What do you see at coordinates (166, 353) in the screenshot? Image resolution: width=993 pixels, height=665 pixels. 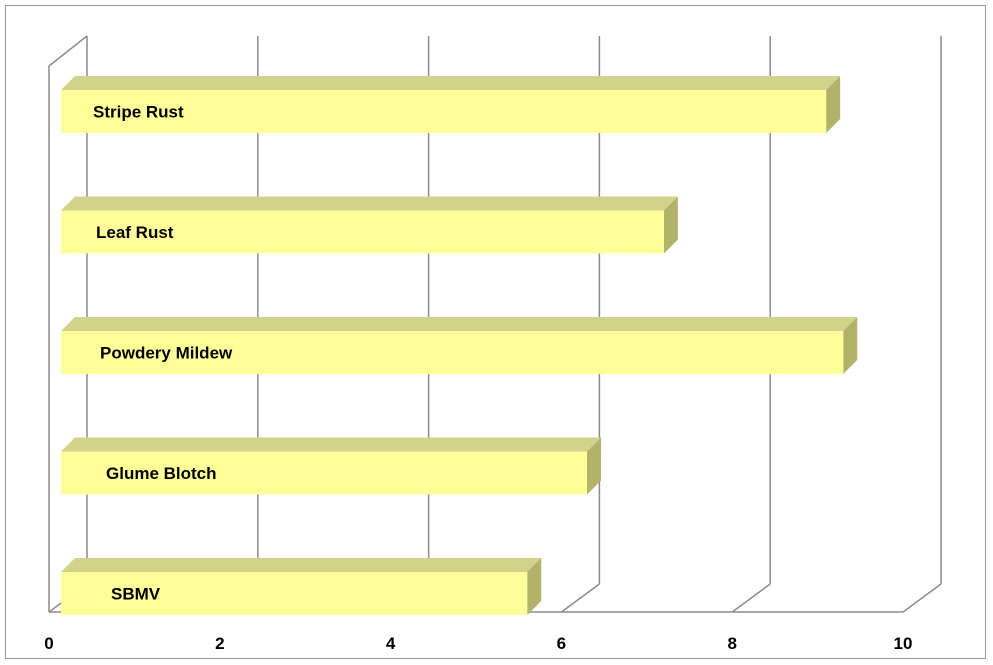 I see `bar-label: Powdery Mildew` at bounding box center [166, 353].